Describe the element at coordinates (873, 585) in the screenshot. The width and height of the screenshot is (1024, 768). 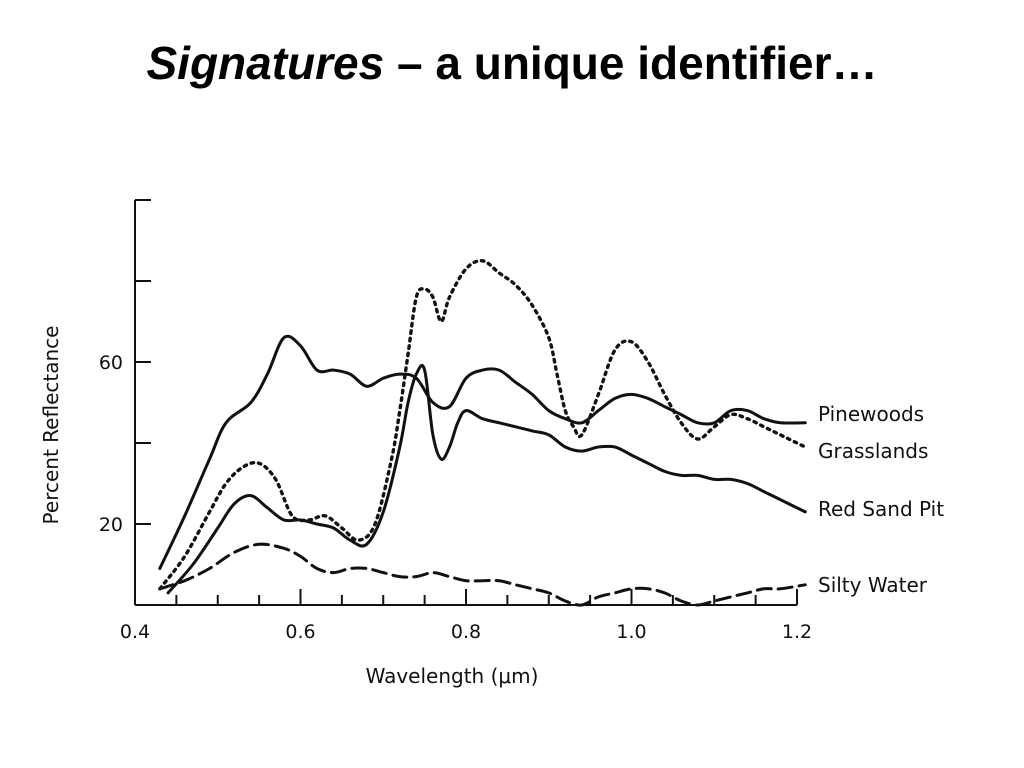
I see `series-label-silty-water: Silty Water` at that location.